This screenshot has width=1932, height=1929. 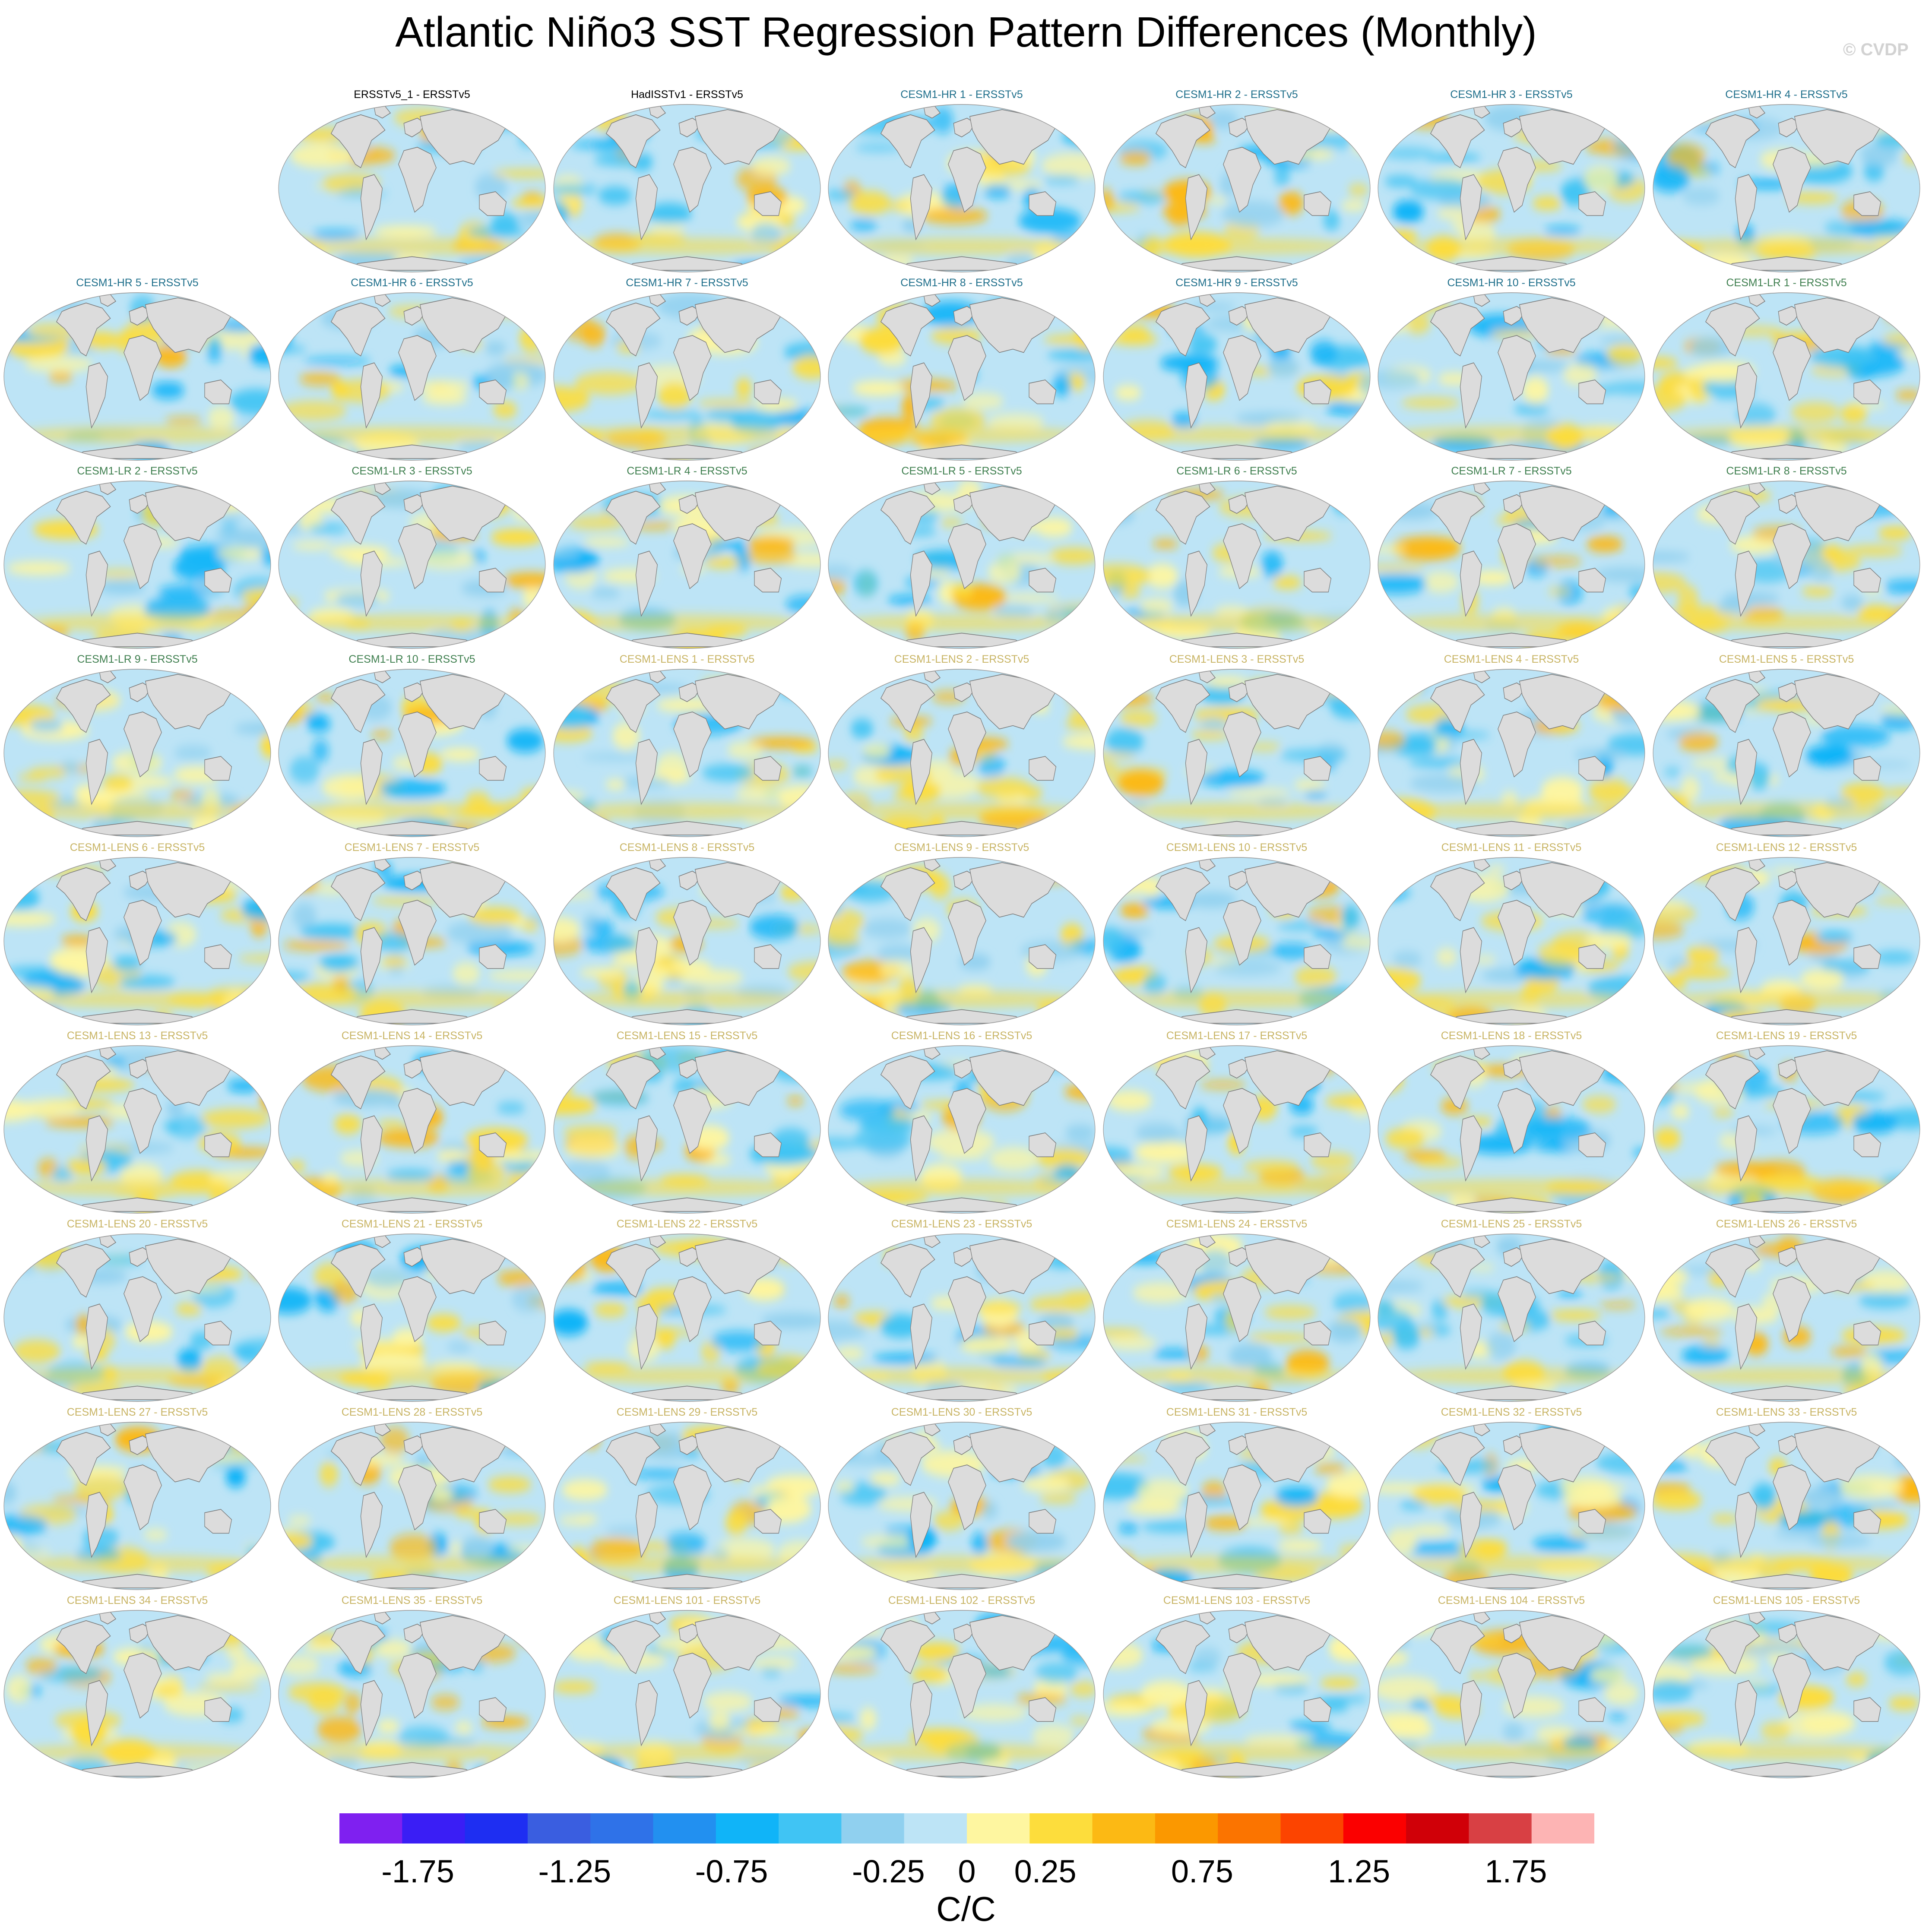 What do you see at coordinates (687, 283) in the screenshot?
I see `panel-title: CESM1-HR 7 - ERSSTv5` at bounding box center [687, 283].